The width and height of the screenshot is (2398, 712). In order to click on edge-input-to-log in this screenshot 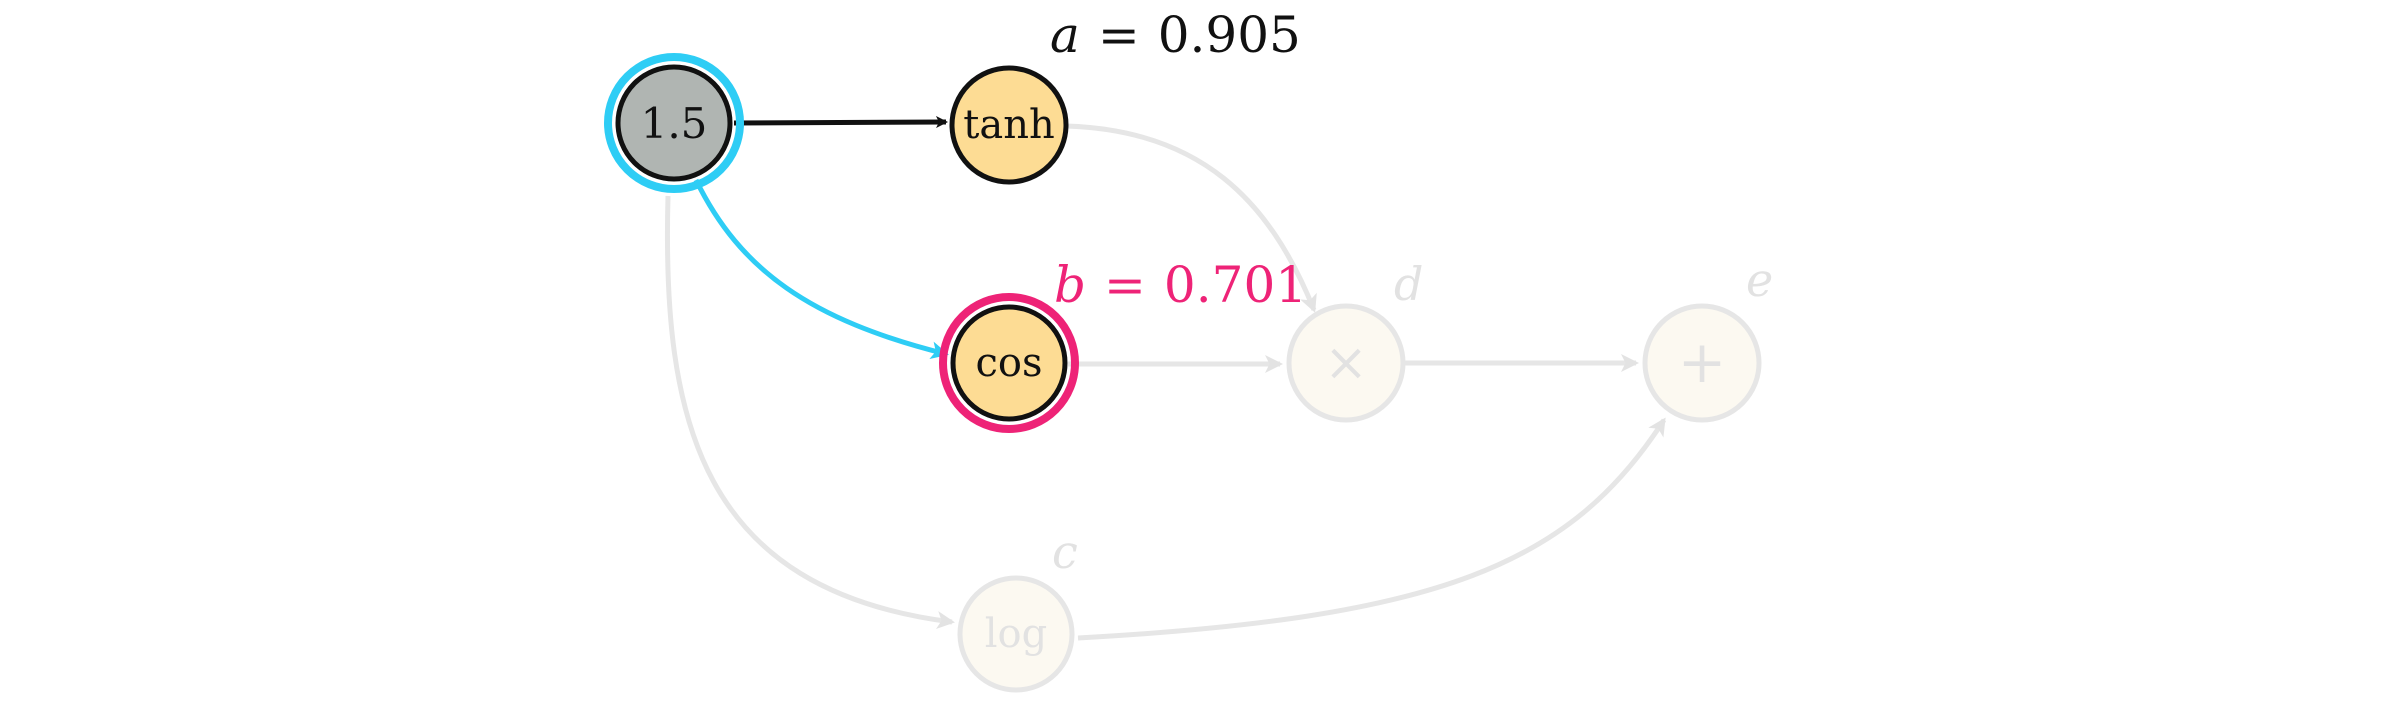, I will do `click(809, 412)`.